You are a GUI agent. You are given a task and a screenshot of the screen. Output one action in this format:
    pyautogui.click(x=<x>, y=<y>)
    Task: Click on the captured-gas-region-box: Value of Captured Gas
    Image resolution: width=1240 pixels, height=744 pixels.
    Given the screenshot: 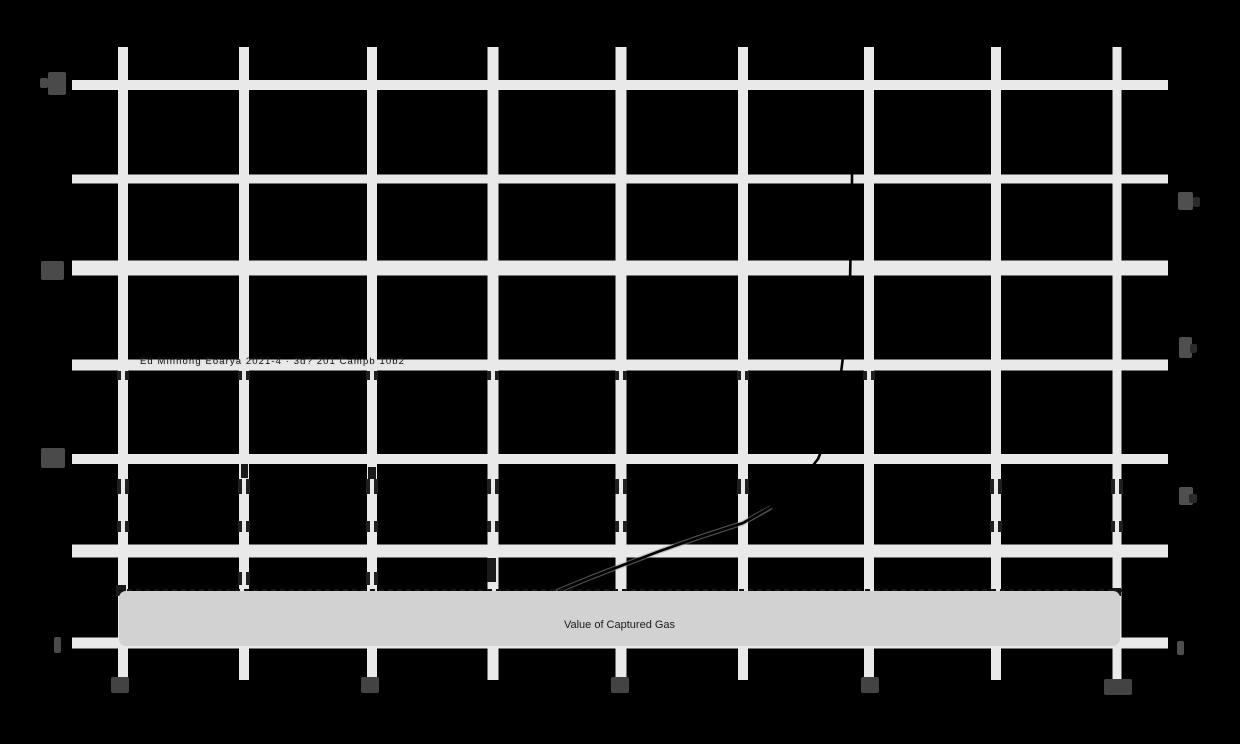 What is the action you would take?
    pyautogui.click(x=619, y=618)
    